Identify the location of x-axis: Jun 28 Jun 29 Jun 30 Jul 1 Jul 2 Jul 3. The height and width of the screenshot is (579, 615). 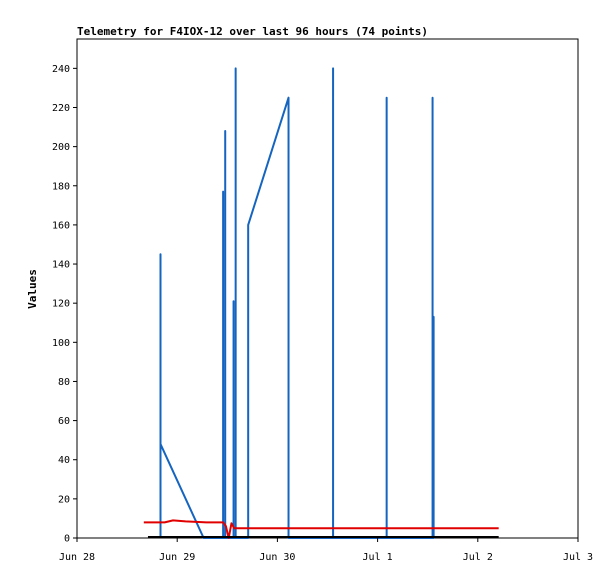
(326, 550).